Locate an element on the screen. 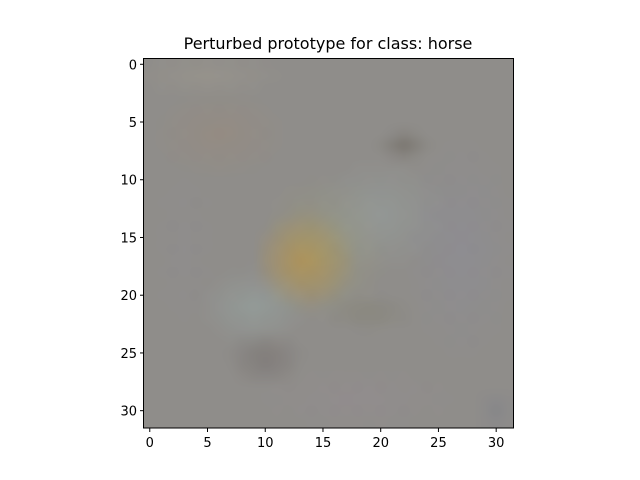 This screenshot has height=480, width=640. y-tick-label: 25 is located at coordinates (128, 354).